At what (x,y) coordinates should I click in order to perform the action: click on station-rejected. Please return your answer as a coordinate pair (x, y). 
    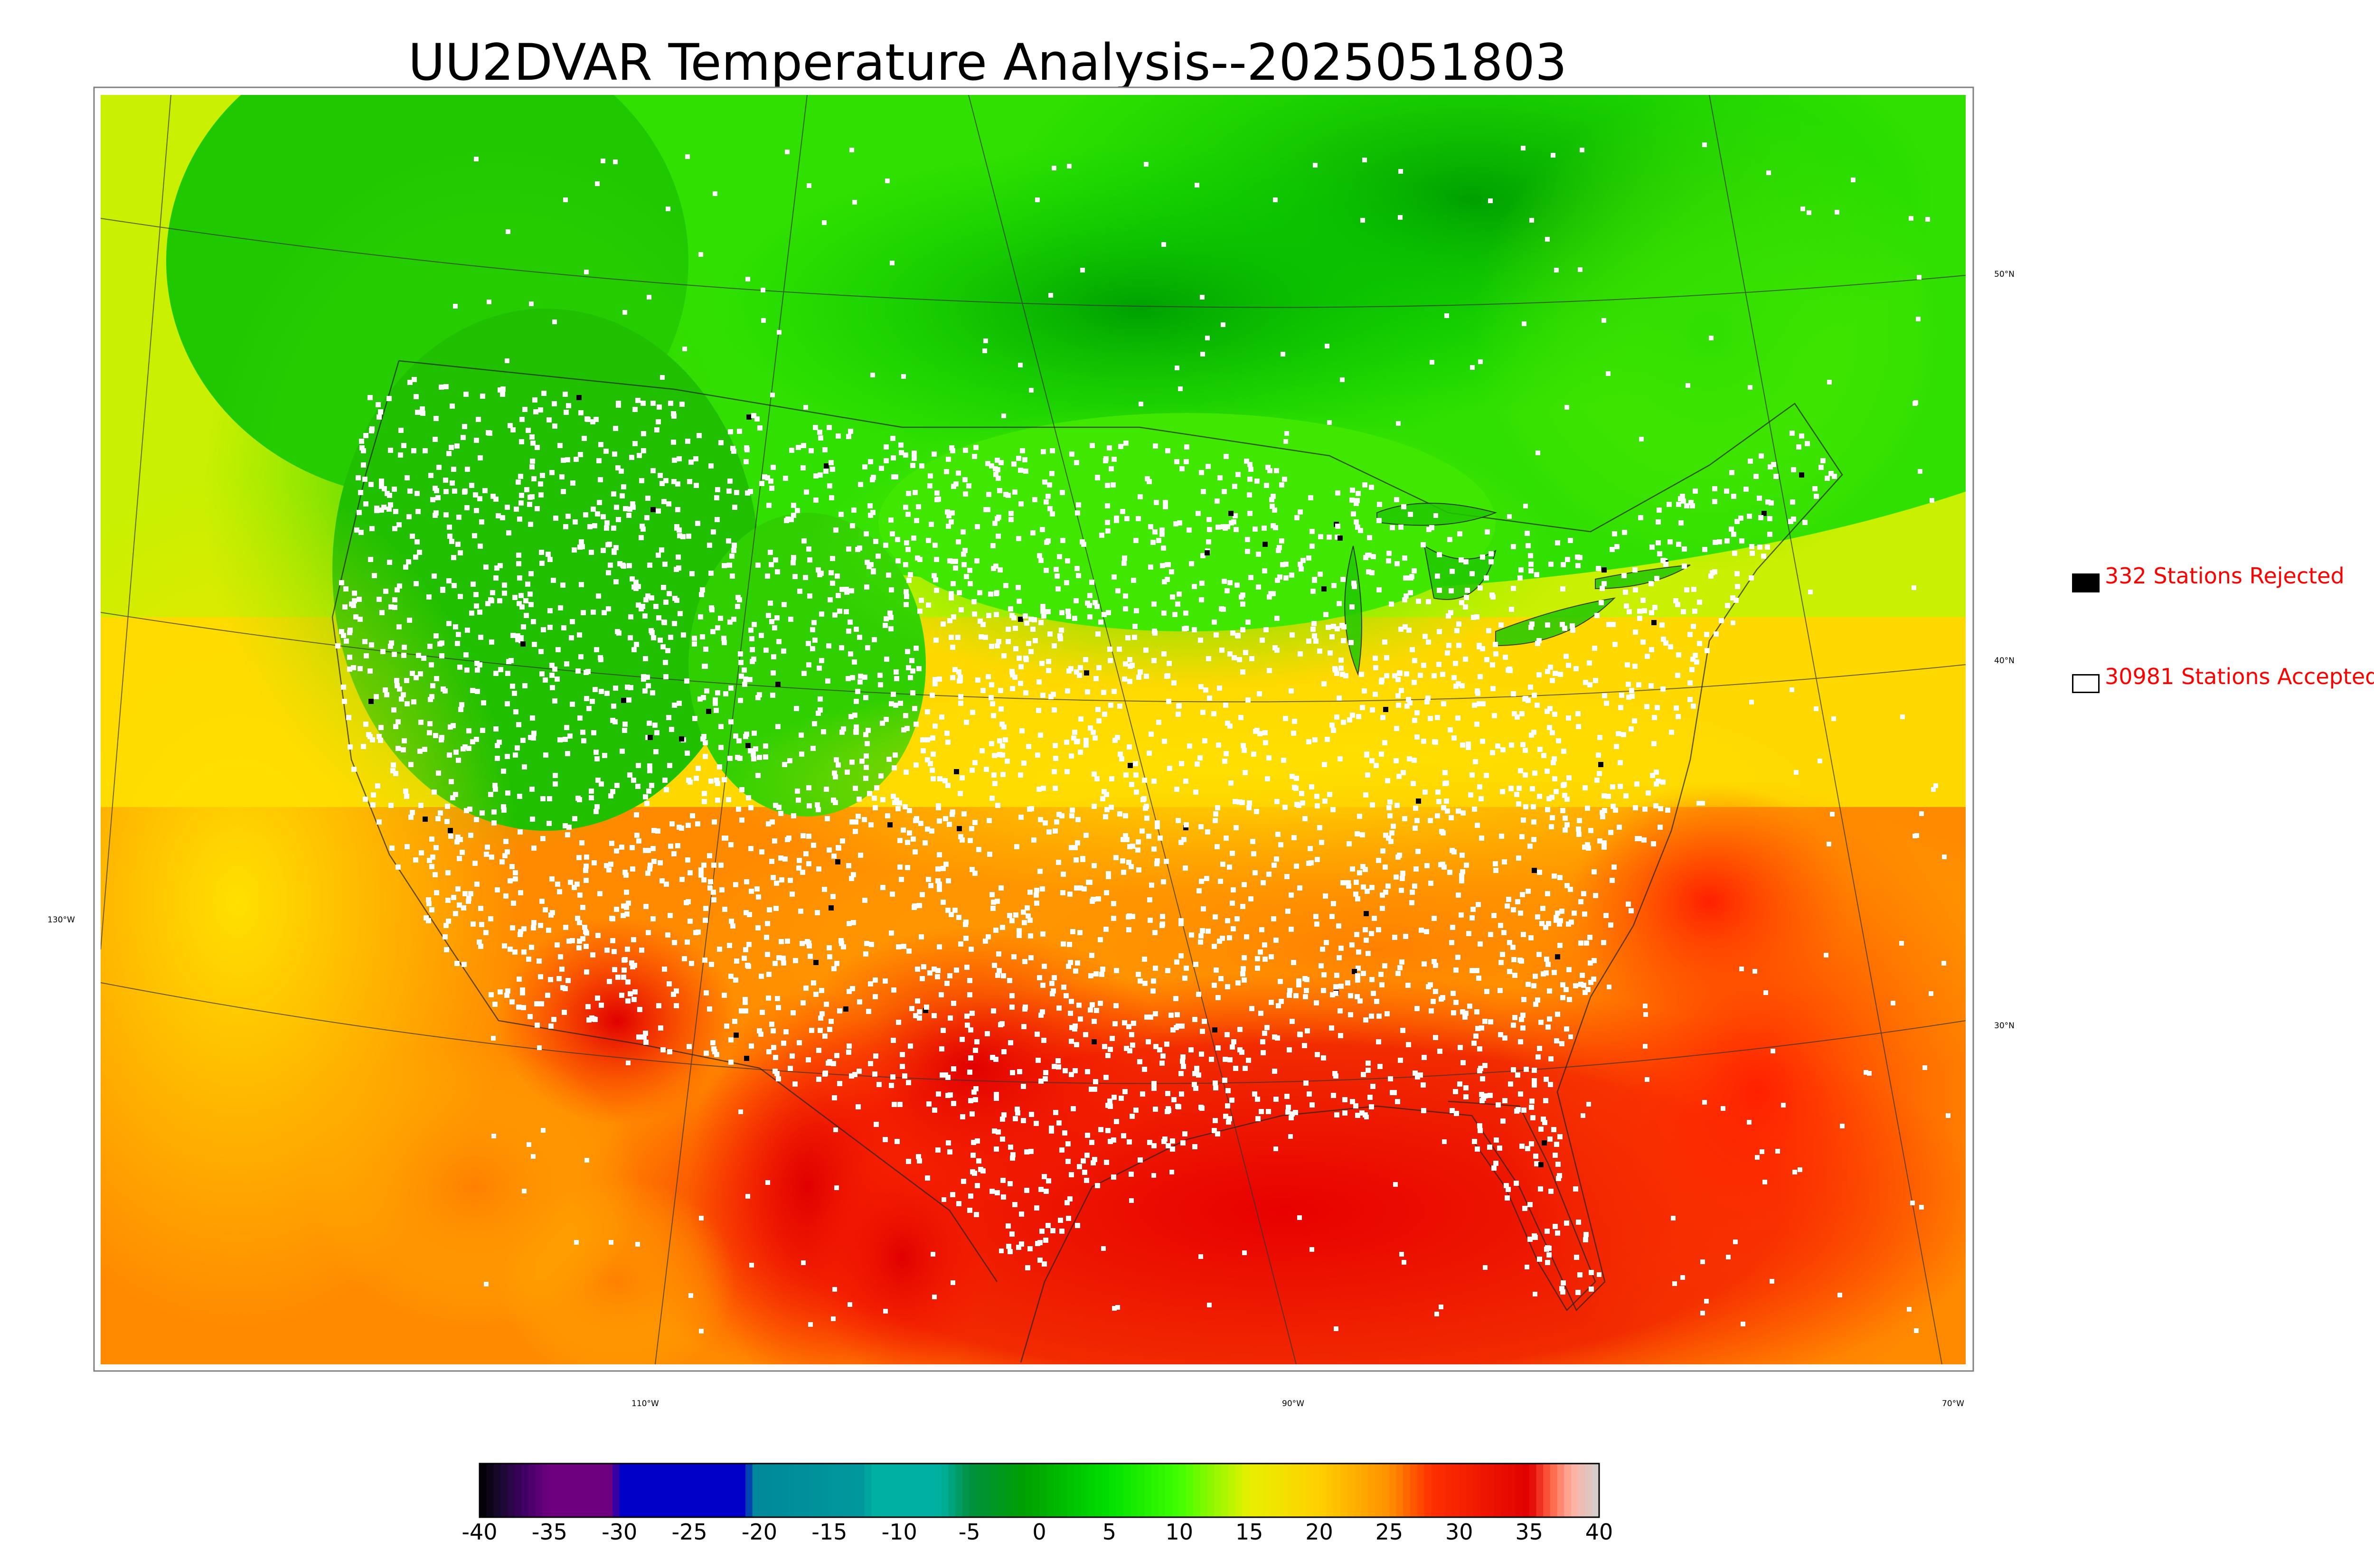
    Looking at the image, I should click on (425, 820).